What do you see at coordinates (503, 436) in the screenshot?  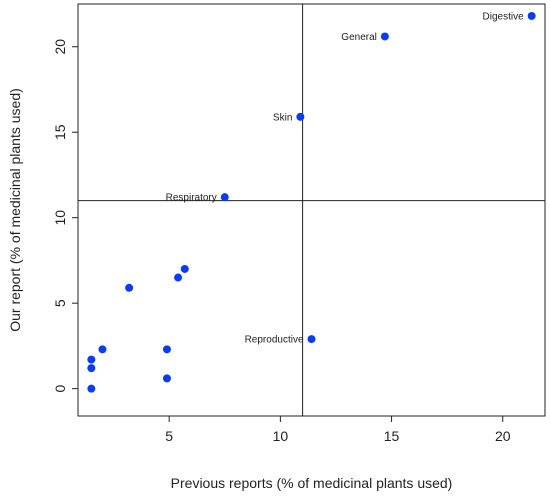 I see `x-tick-label: 20` at bounding box center [503, 436].